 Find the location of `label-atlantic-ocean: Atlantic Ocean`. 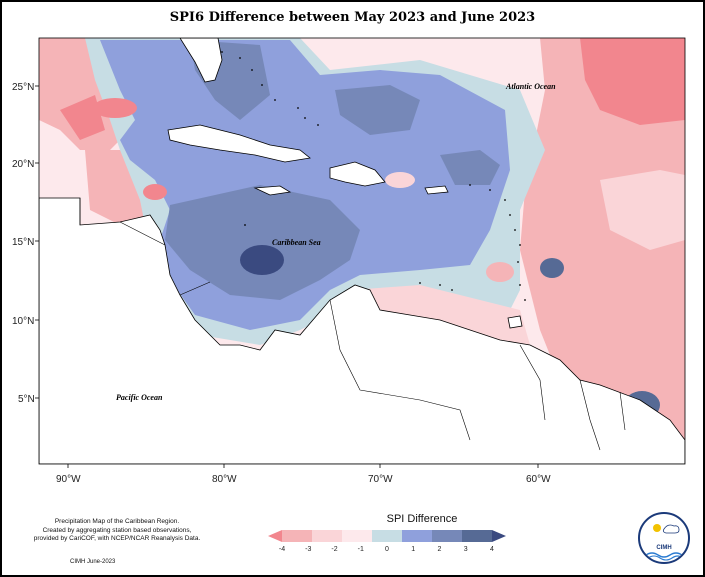

label-atlantic-ocean: Atlantic Ocean is located at coordinates (530, 86).